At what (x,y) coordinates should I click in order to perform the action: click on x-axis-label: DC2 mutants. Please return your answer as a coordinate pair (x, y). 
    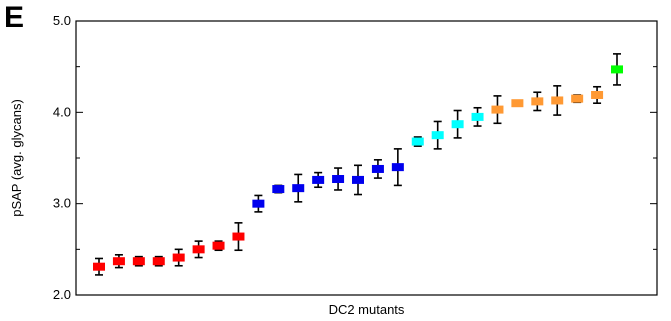
    Looking at the image, I should click on (367, 309).